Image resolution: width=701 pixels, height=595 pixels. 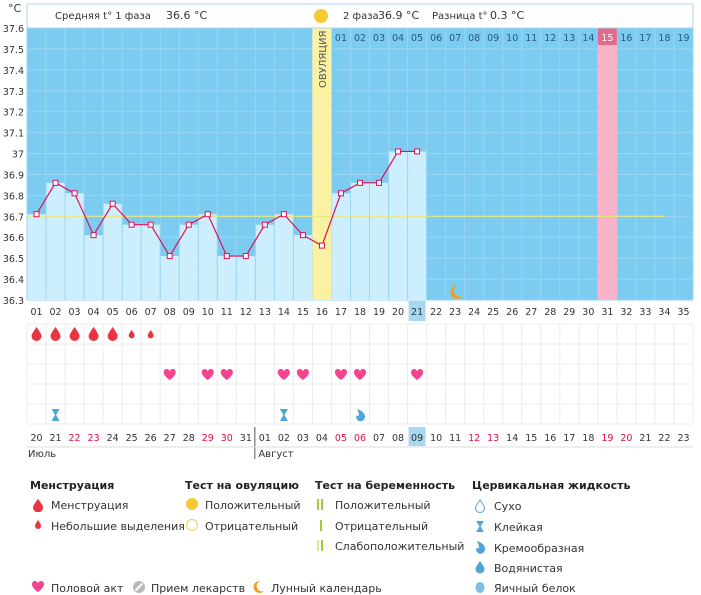 What do you see at coordinates (322, 438) in the screenshot?
I see `calendar-date: 04` at bounding box center [322, 438].